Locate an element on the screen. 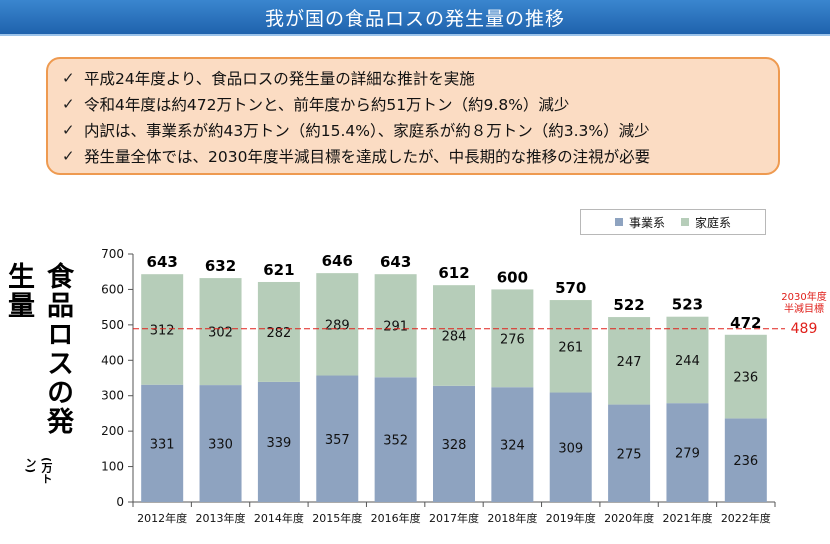 This screenshot has width=830, height=544. data-label-household: 284 is located at coordinates (454, 336).